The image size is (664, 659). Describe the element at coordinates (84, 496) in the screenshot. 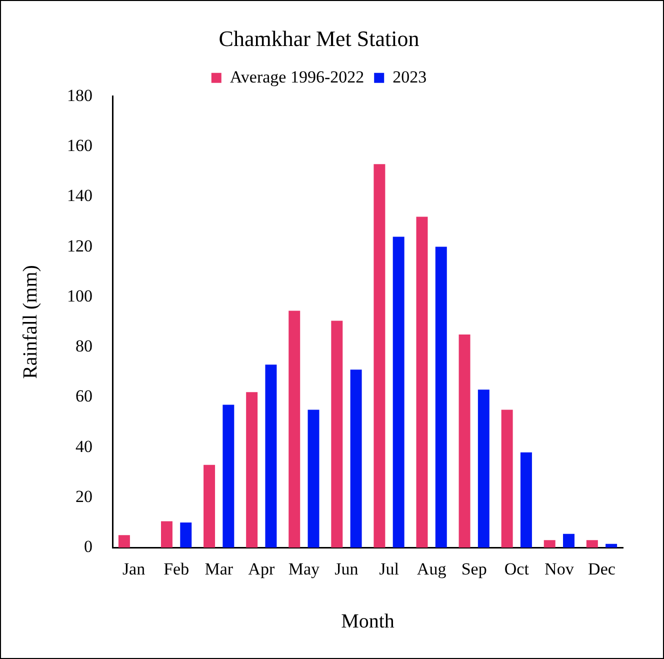

I see `y-tick-label: 20` at that location.